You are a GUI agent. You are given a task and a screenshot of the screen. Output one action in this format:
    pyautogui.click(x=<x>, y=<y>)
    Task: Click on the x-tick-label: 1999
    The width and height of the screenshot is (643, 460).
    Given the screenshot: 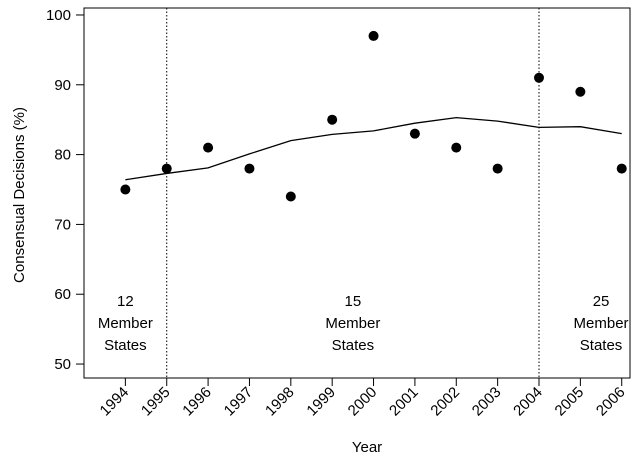 What is the action you would take?
    pyautogui.click(x=321, y=402)
    